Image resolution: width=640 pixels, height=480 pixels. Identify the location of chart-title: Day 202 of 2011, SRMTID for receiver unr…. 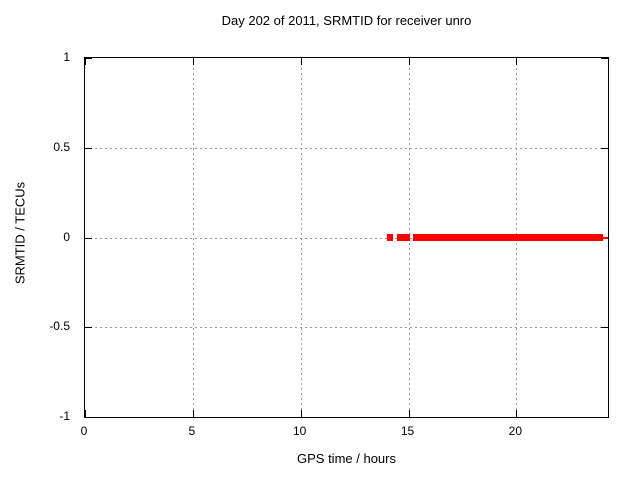
(346, 20).